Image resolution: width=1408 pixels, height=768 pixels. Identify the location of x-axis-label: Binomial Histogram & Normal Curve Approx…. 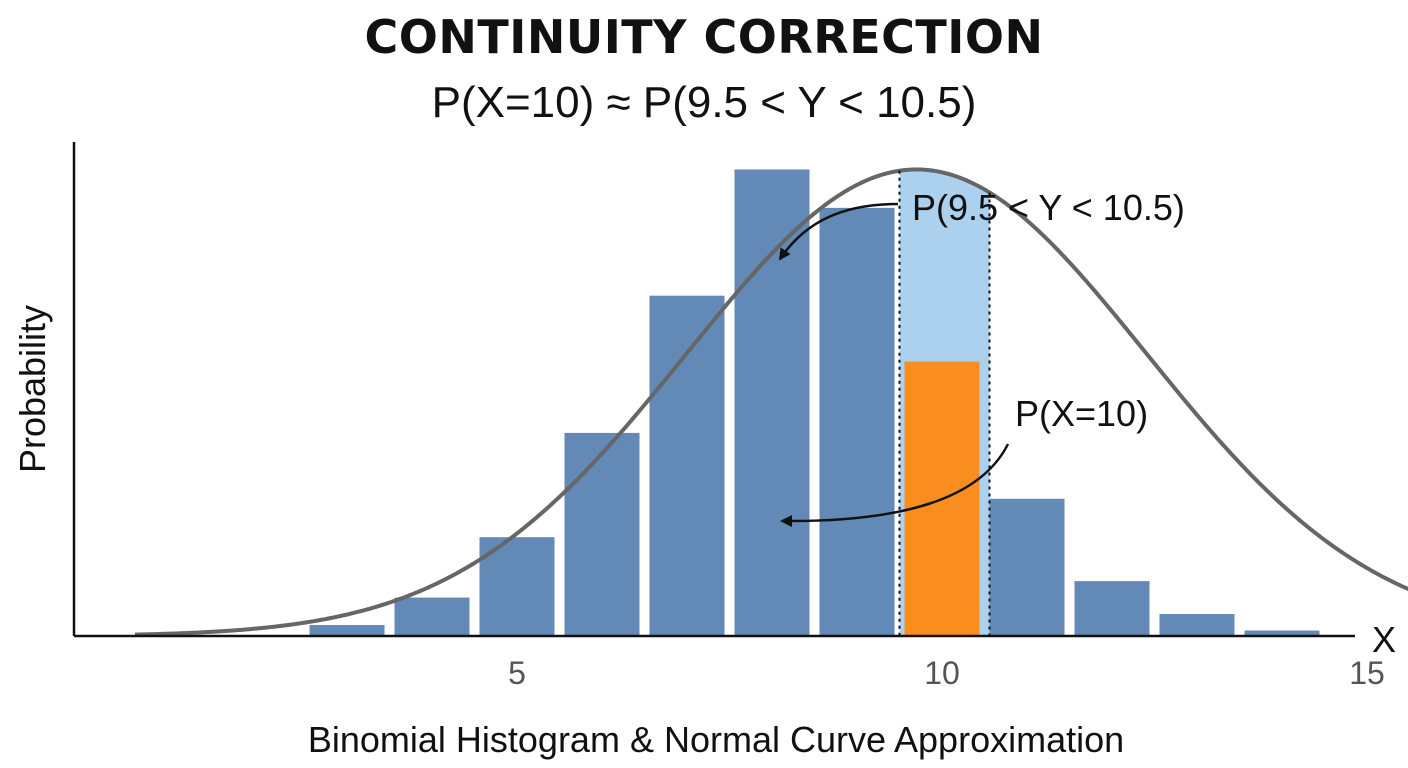
(716, 739).